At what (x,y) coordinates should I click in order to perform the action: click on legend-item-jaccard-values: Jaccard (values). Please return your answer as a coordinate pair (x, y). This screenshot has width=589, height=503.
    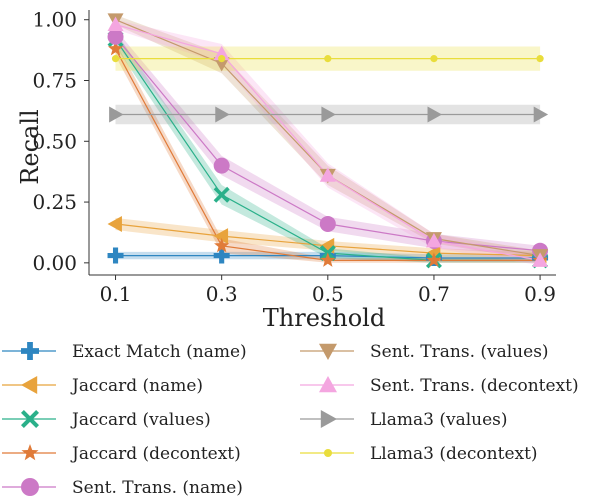
    Looking at the image, I should click on (106, 420).